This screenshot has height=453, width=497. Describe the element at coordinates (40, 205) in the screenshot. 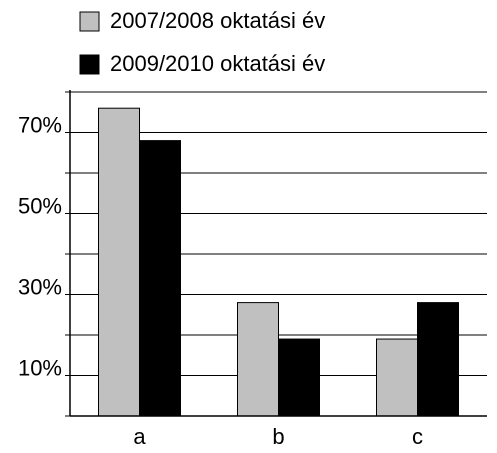

I see `y-tick-label: 50%` at that location.